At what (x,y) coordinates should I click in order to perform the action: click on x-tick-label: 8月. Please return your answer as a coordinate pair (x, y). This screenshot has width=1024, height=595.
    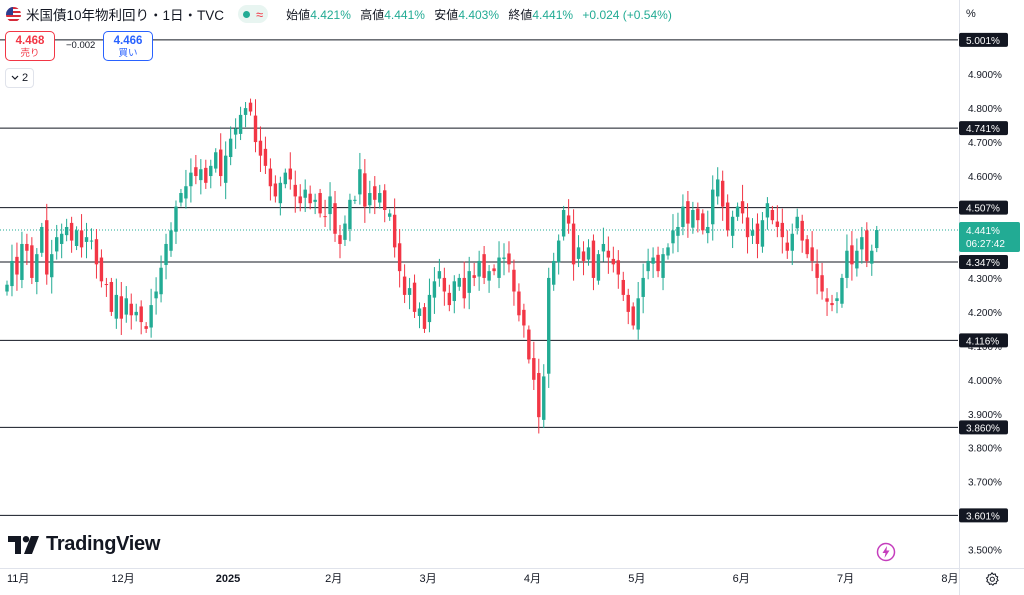
    Looking at the image, I should click on (949, 579).